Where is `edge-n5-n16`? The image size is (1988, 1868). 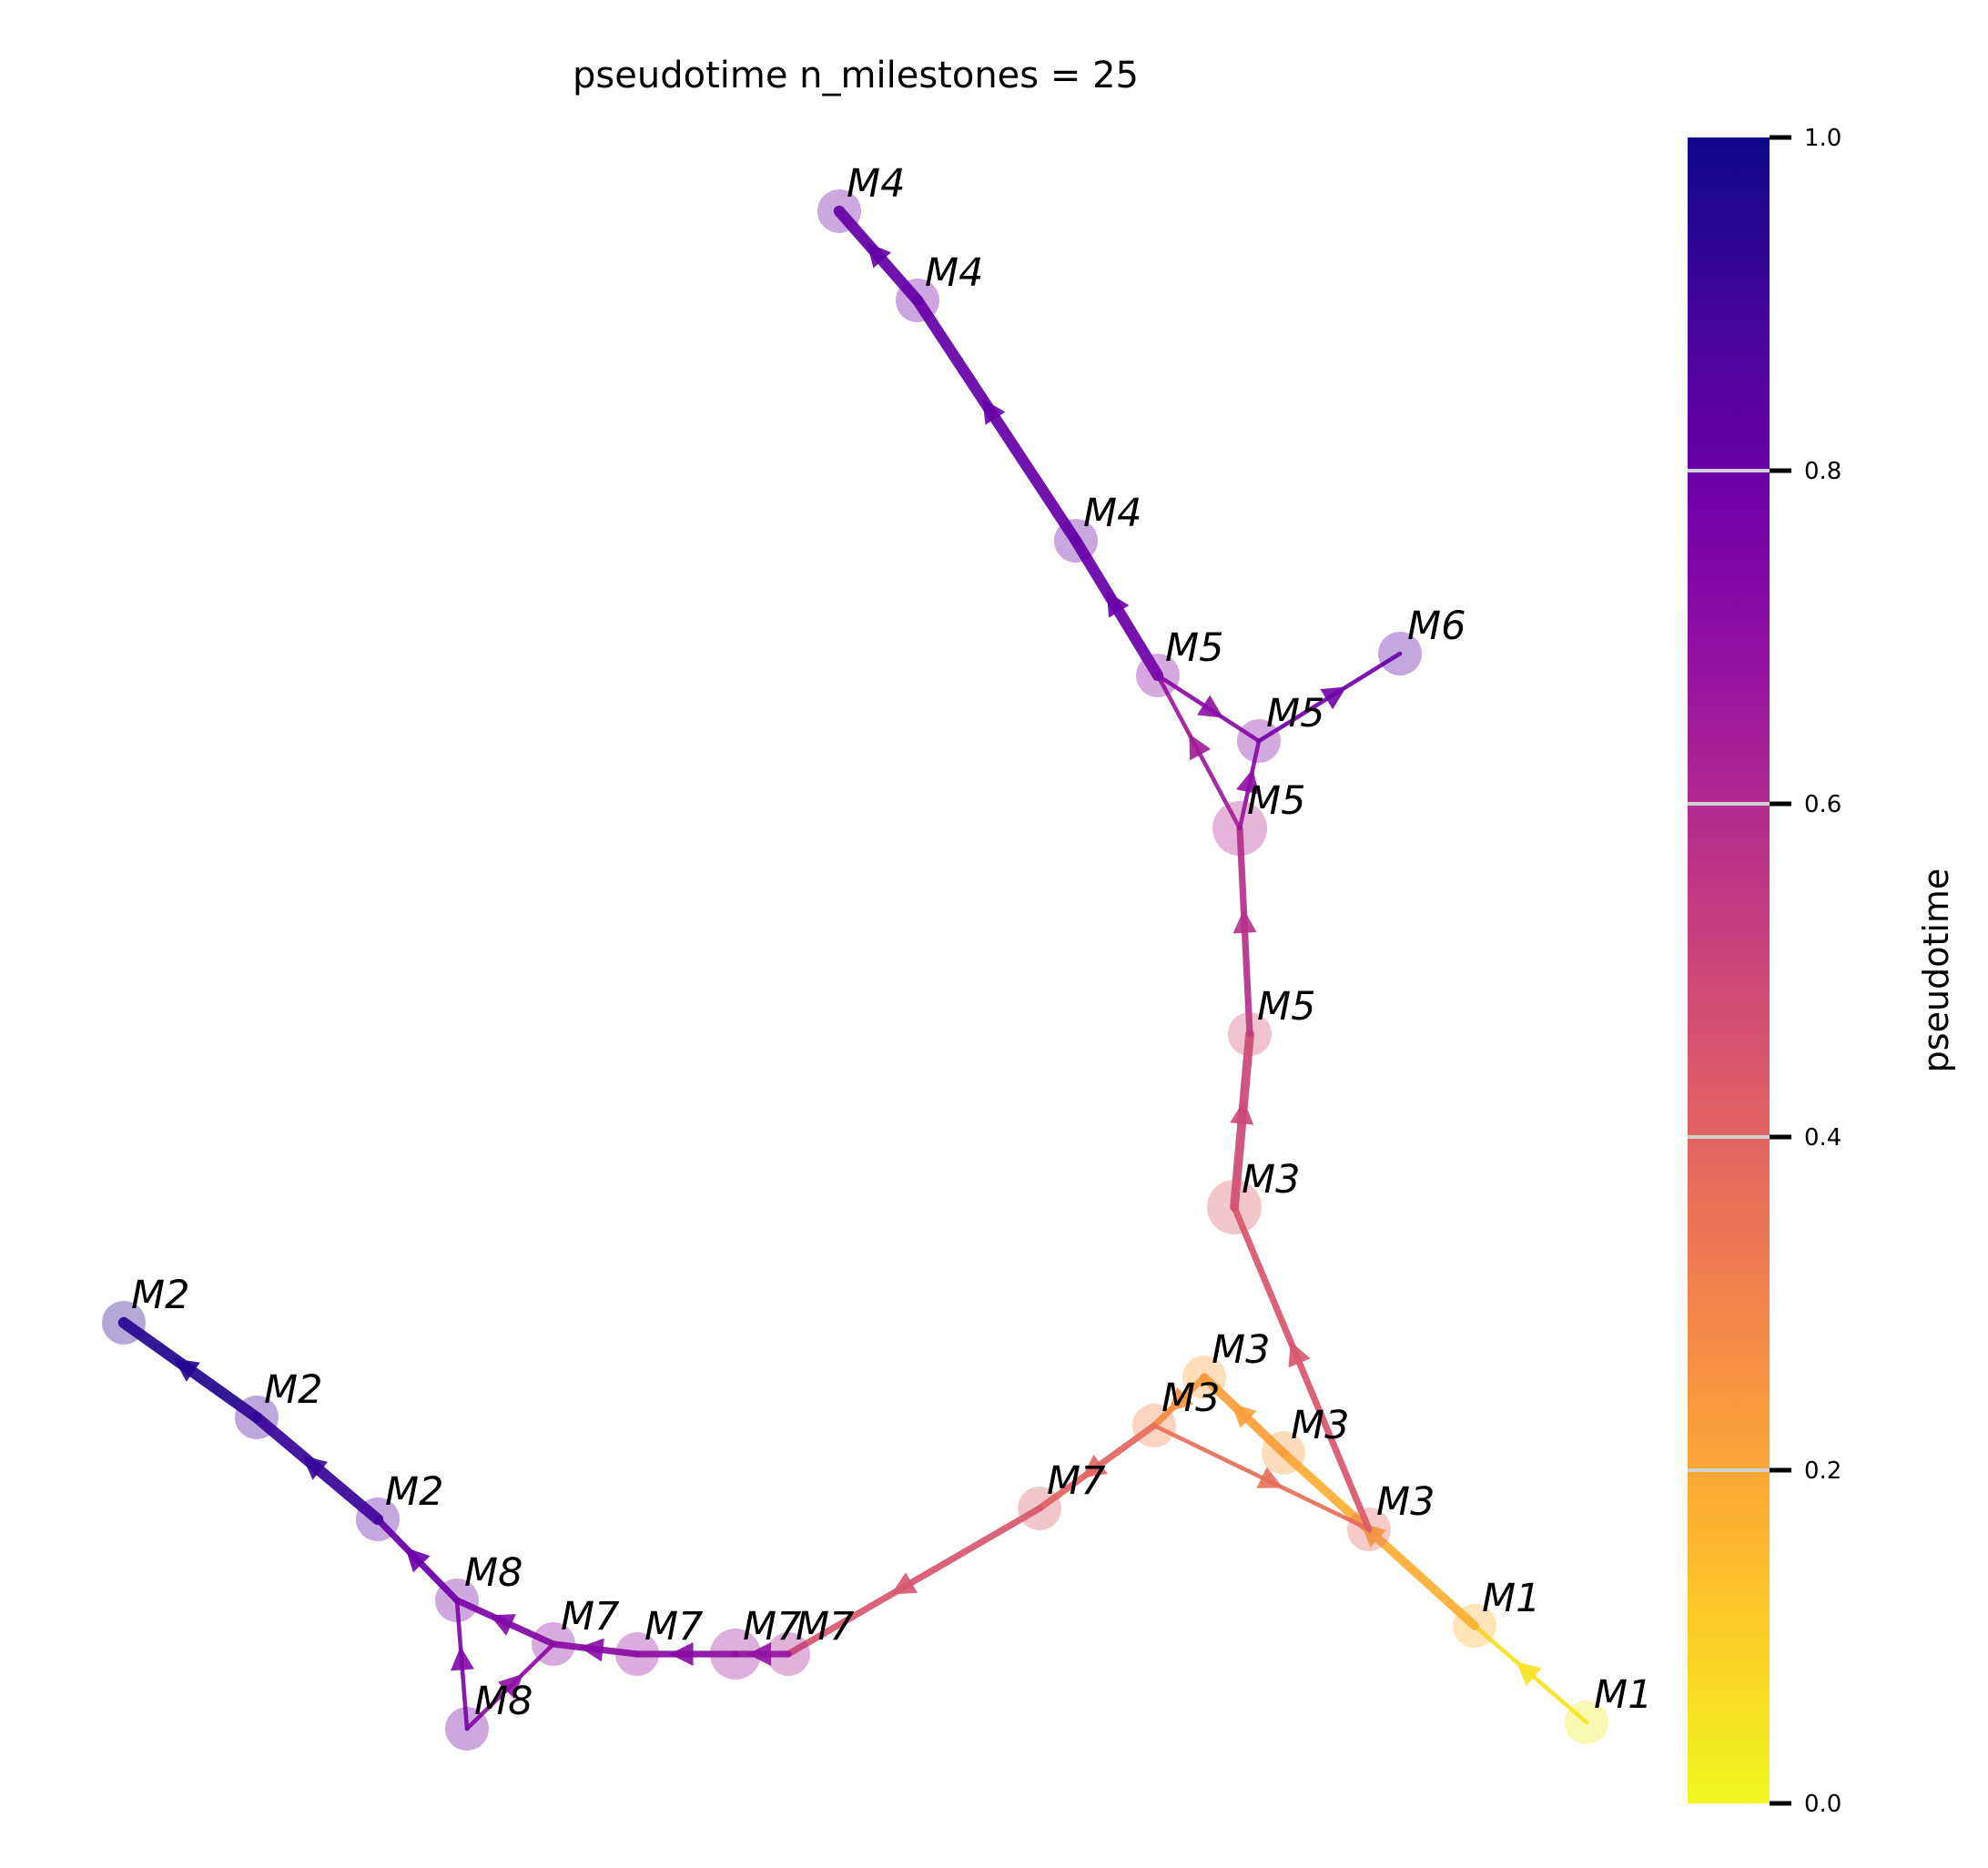
edge-n5-n16 is located at coordinates (1097, 1467).